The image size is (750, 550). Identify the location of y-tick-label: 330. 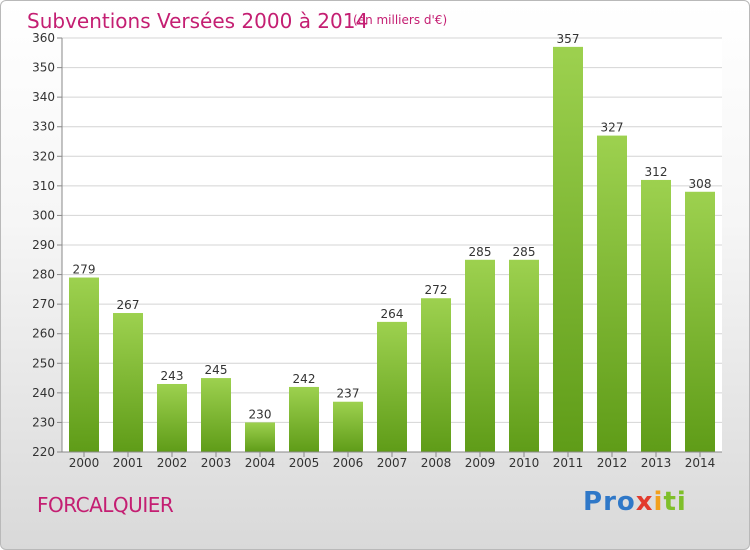
(43, 127).